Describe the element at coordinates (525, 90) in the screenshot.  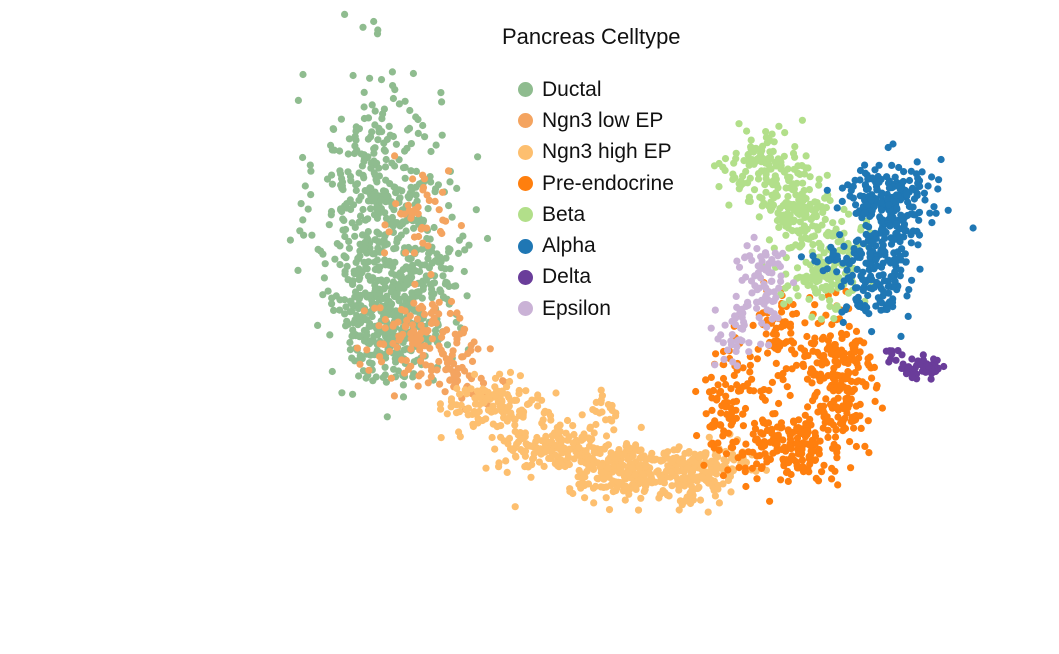
I see `legend-swatch` at that location.